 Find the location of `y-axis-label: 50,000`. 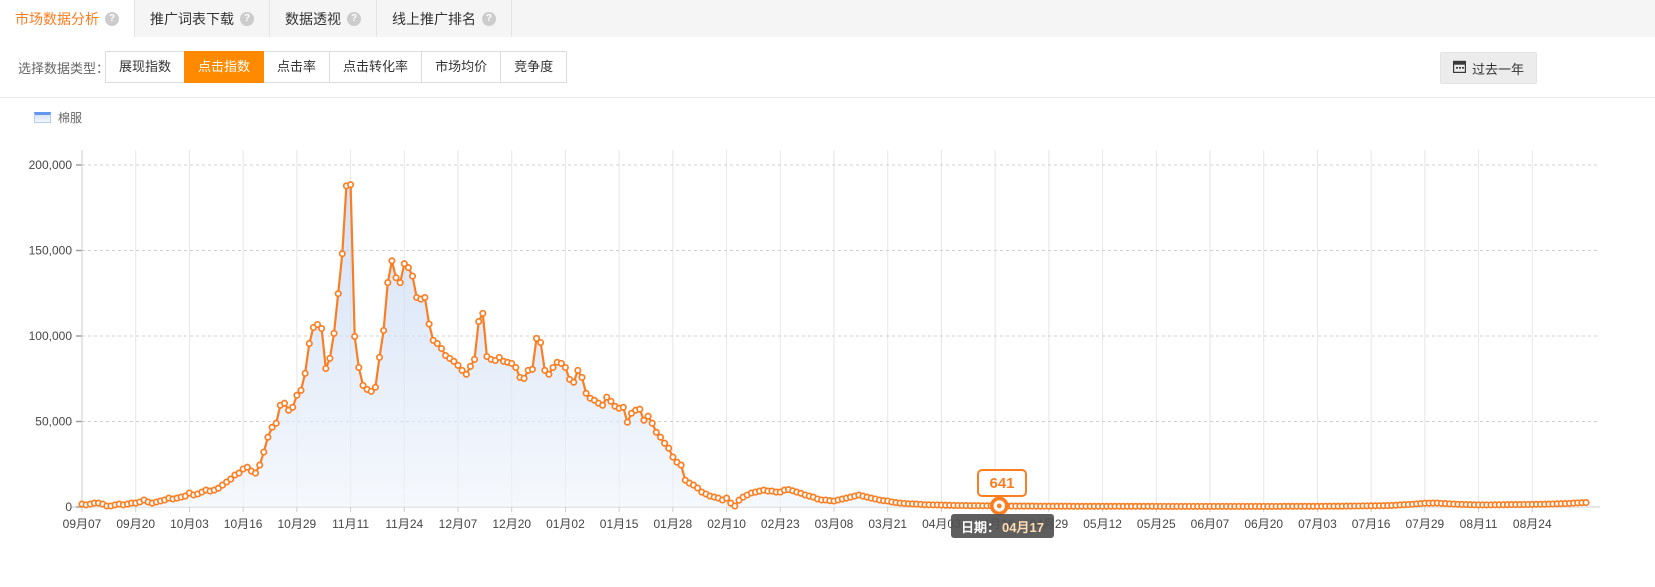

y-axis-label: 50,000 is located at coordinates (53, 422).